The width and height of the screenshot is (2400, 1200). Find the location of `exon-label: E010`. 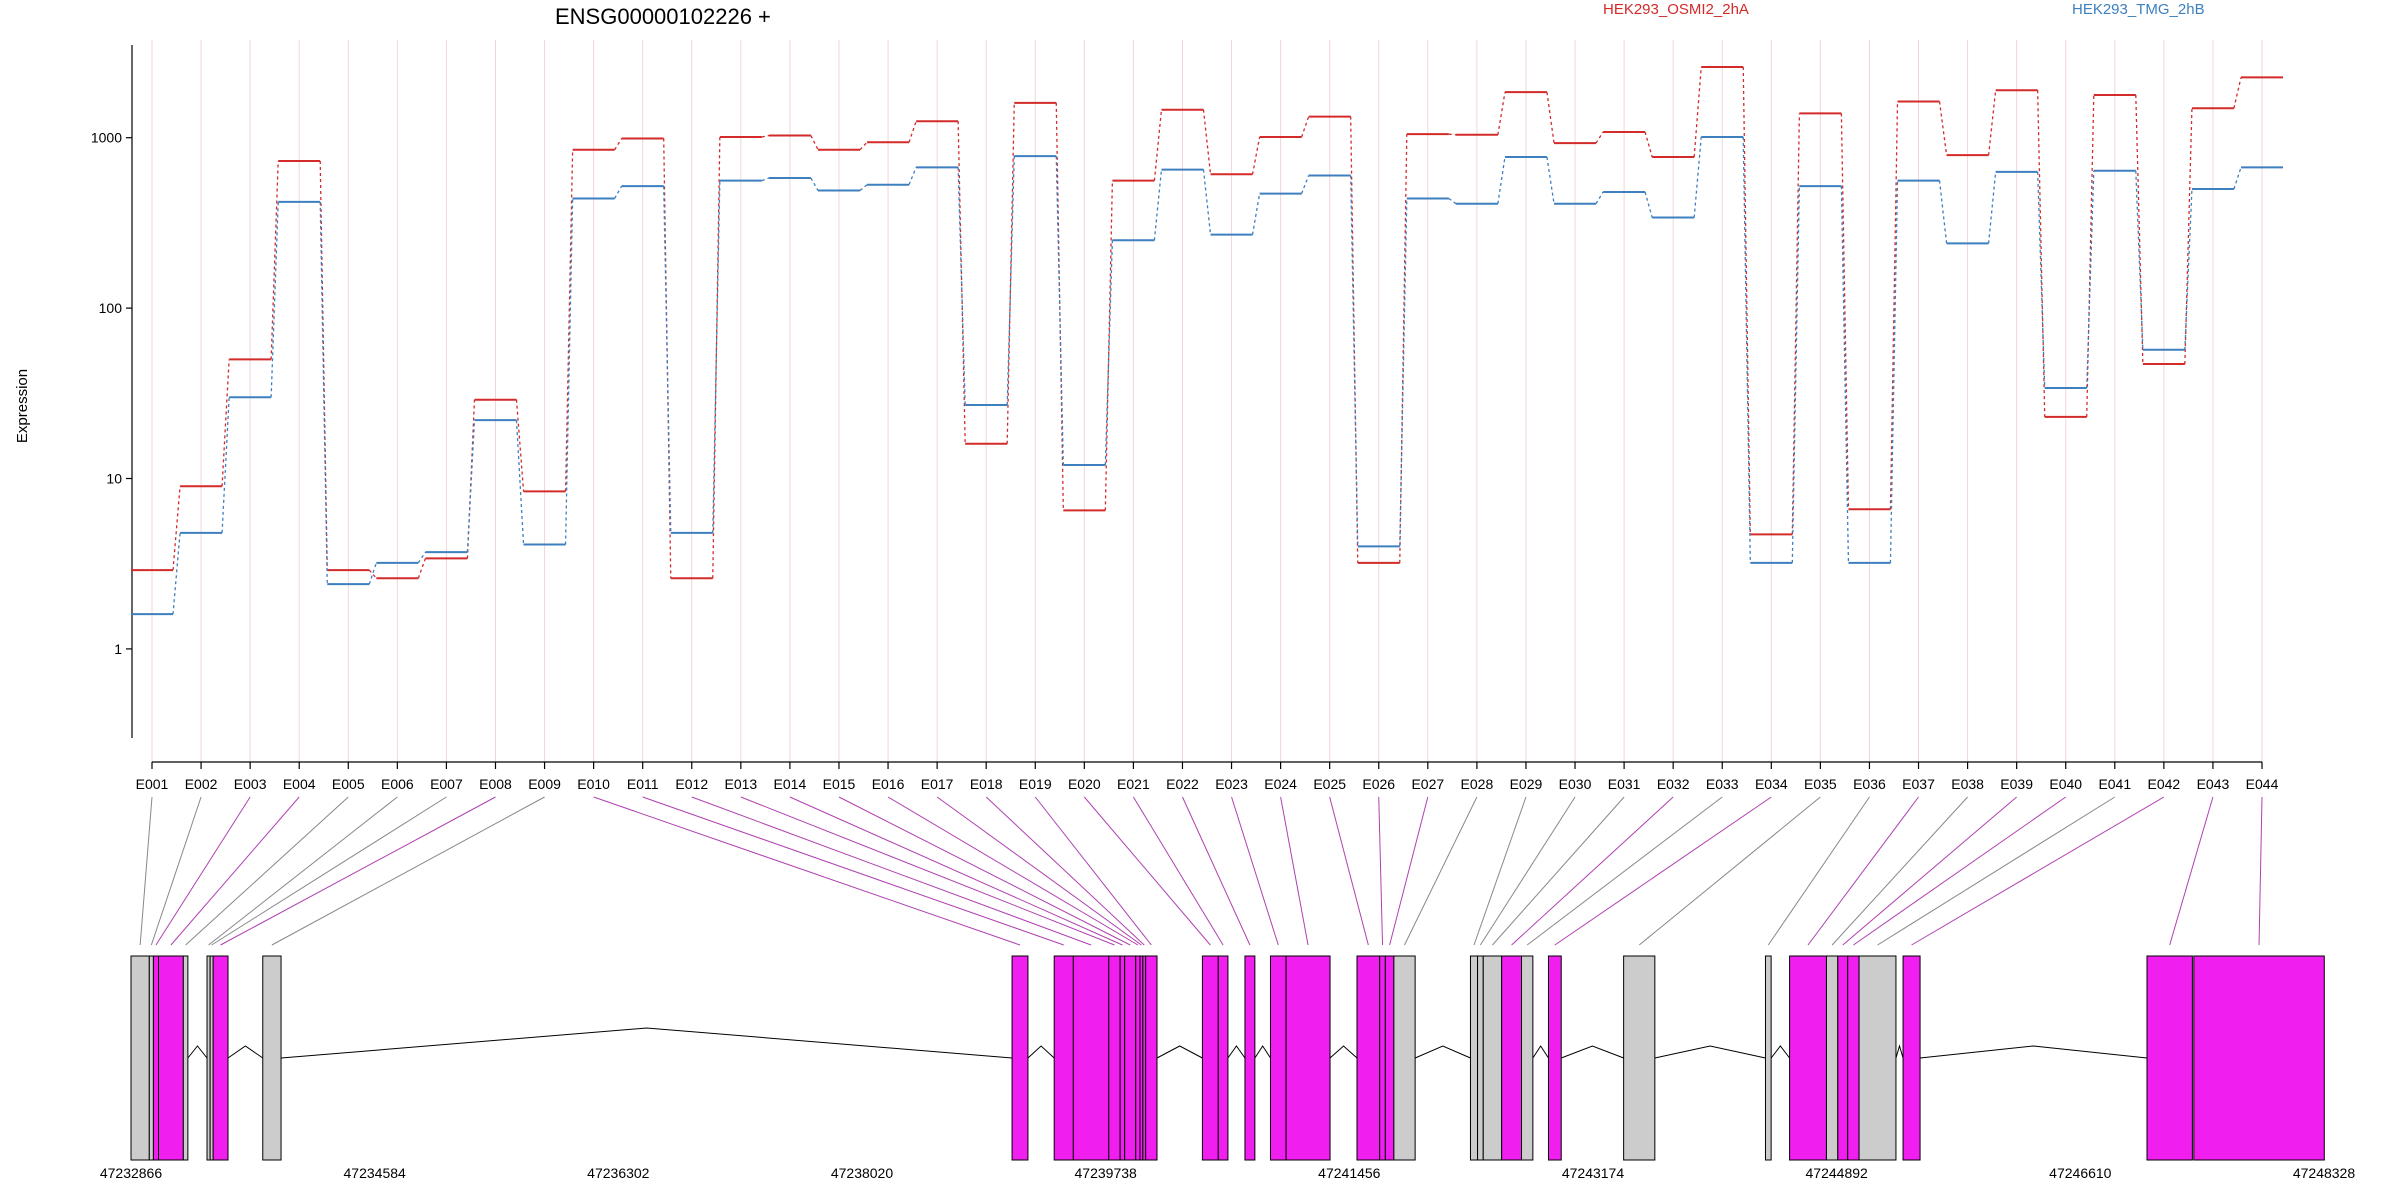

exon-label: E010 is located at coordinates (593, 784).